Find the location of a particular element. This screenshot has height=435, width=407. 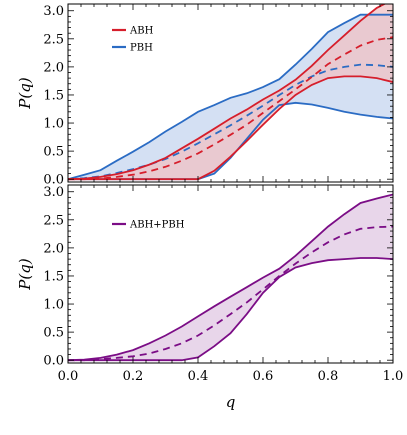

x-tick-label: 1.0 is located at coordinates (393, 376).